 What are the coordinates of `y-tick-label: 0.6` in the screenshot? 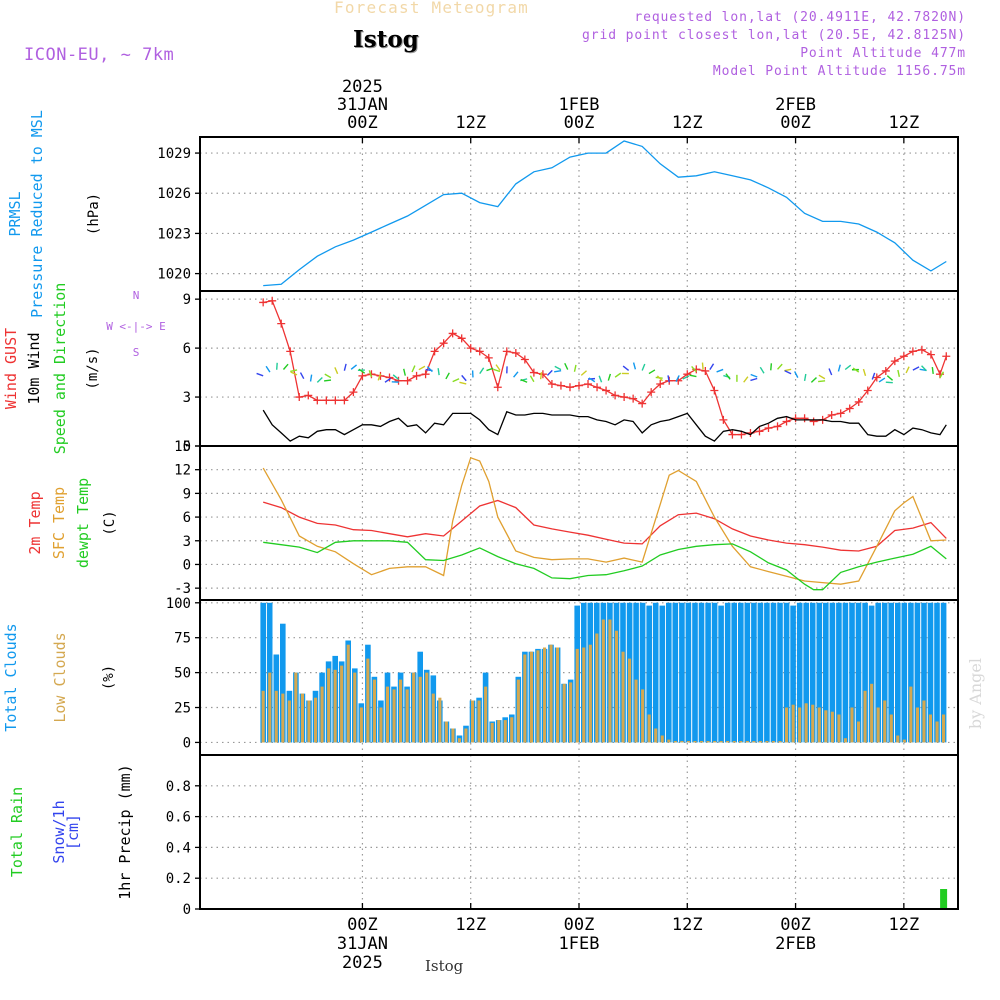 It's located at (178, 818).